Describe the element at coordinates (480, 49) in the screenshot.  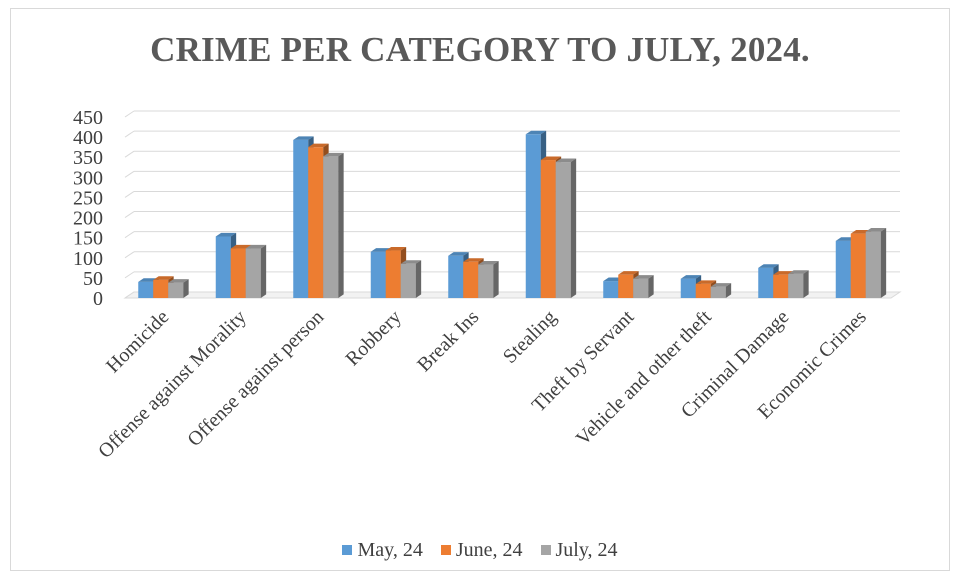
I see `chart-title: CRIME PER CATEGORY TO JULY, 2024.` at that location.